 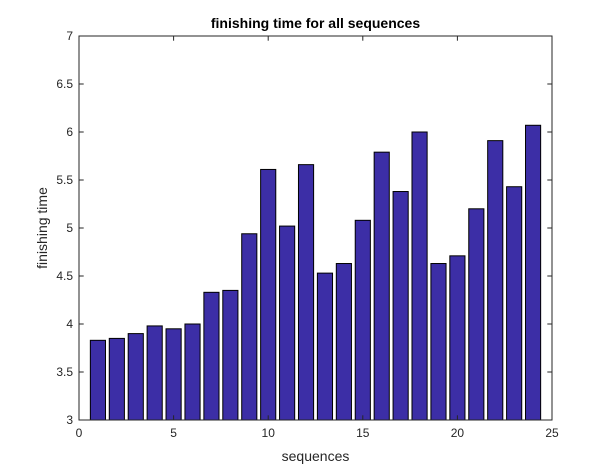 I want to click on y-tick-label-4.5: 4.5, so click(x=64, y=276).